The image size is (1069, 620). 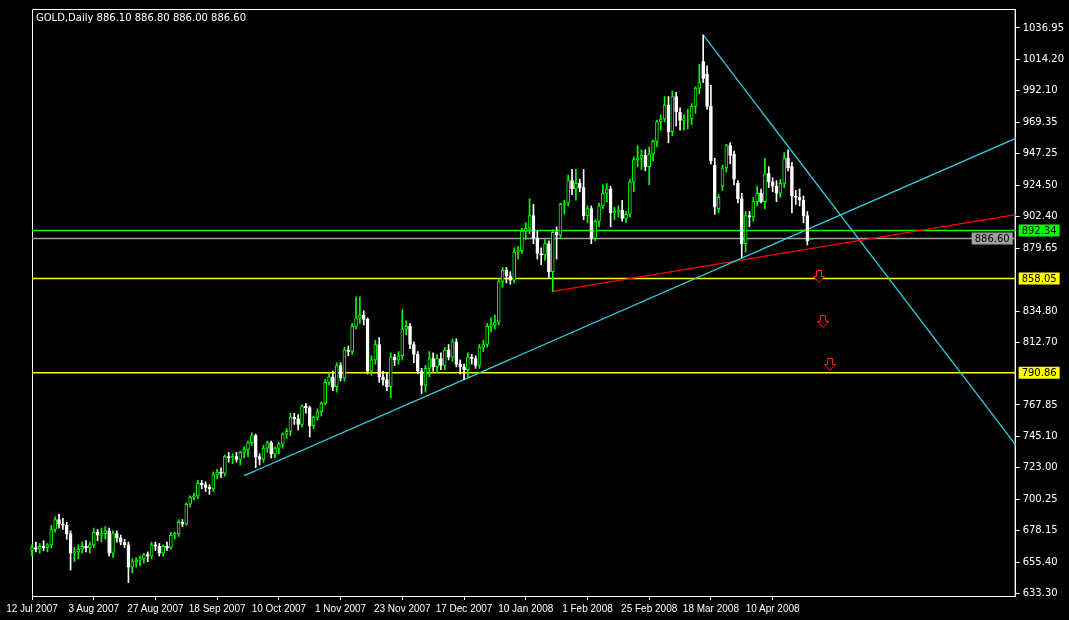 I want to click on y-tick-label: 969.35, so click(x=1040, y=122).